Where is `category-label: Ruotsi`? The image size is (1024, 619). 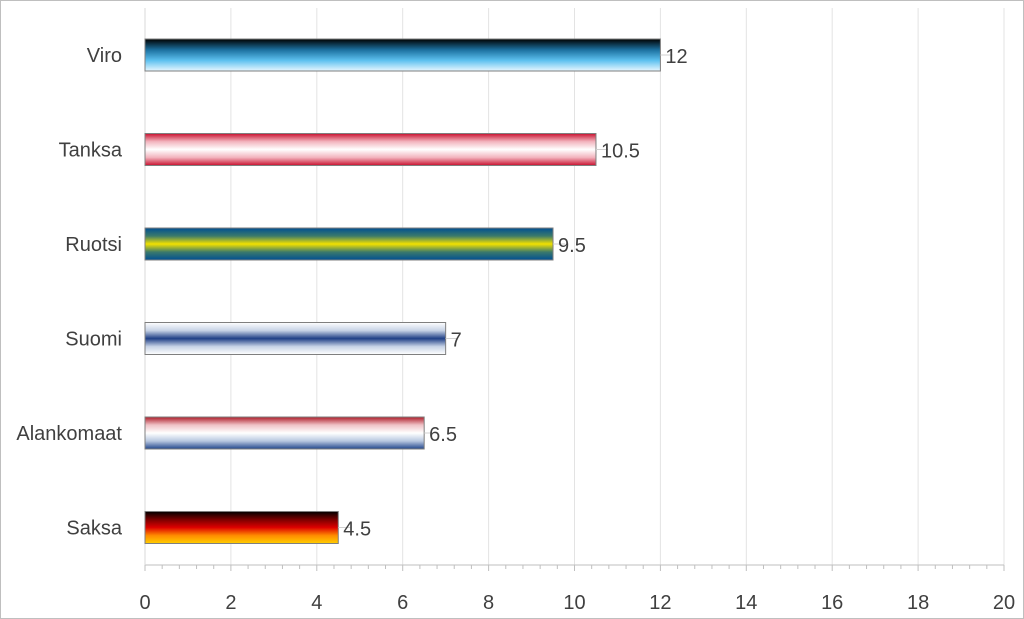 category-label: Ruotsi is located at coordinates (93, 245).